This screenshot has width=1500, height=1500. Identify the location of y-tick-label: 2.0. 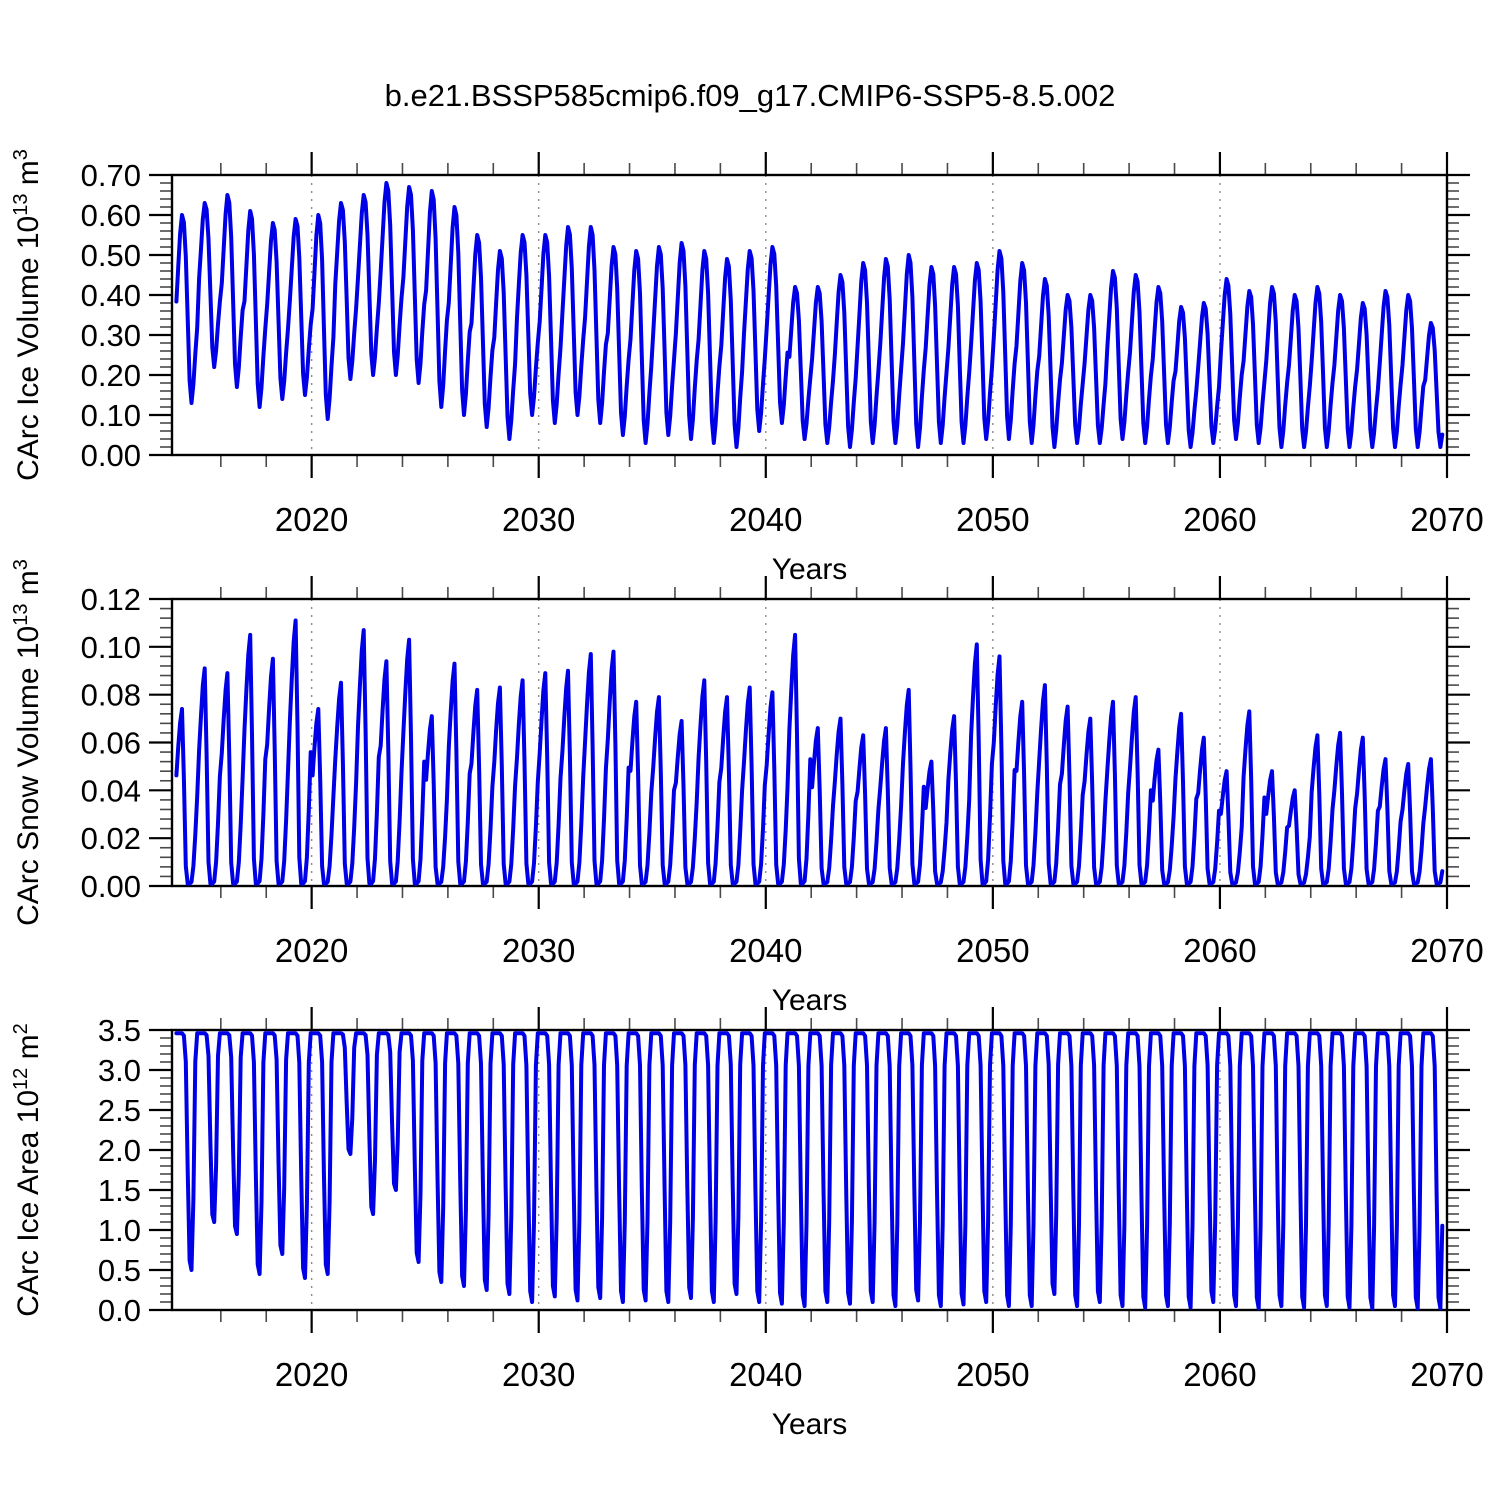
(119, 1150).